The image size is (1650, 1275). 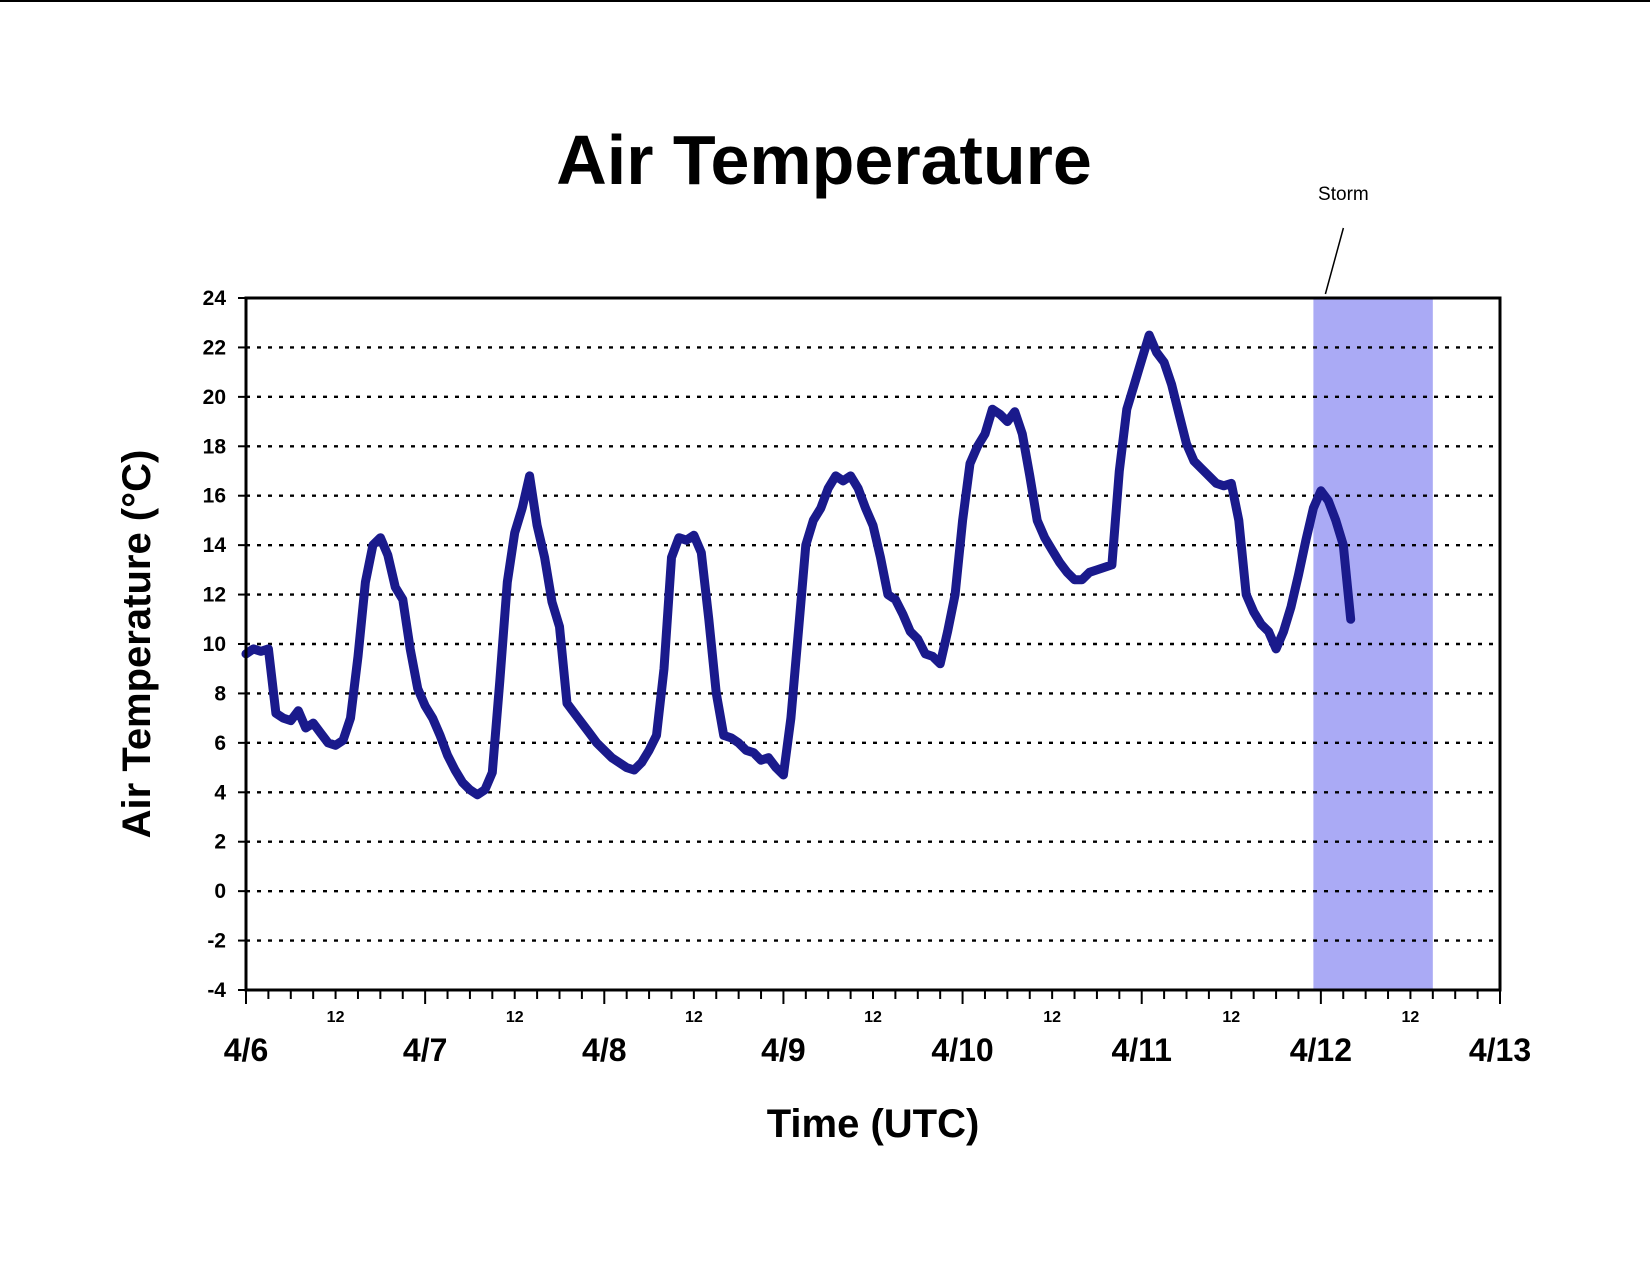 What do you see at coordinates (1334, 261) in the screenshot?
I see `storm-pointer-line` at bounding box center [1334, 261].